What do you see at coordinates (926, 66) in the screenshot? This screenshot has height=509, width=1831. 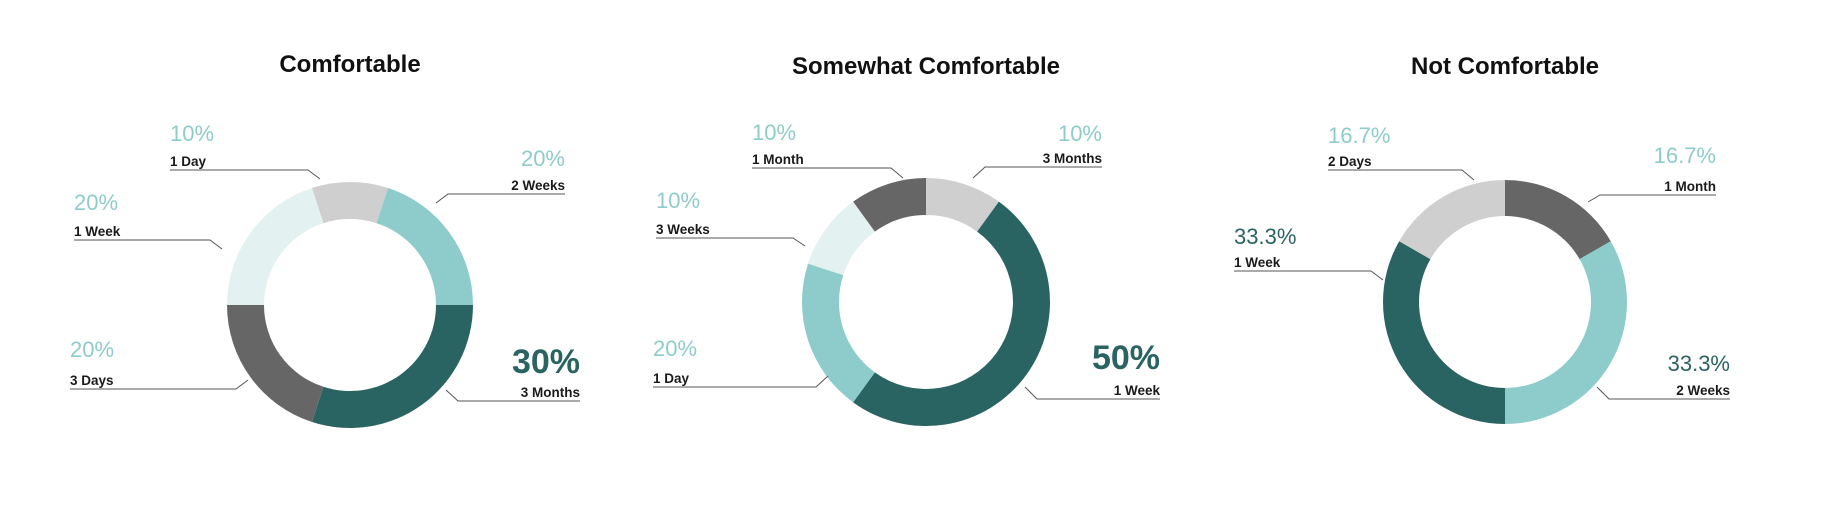 I see `chart-title: Somewhat Comfortable` at bounding box center [926, 66].